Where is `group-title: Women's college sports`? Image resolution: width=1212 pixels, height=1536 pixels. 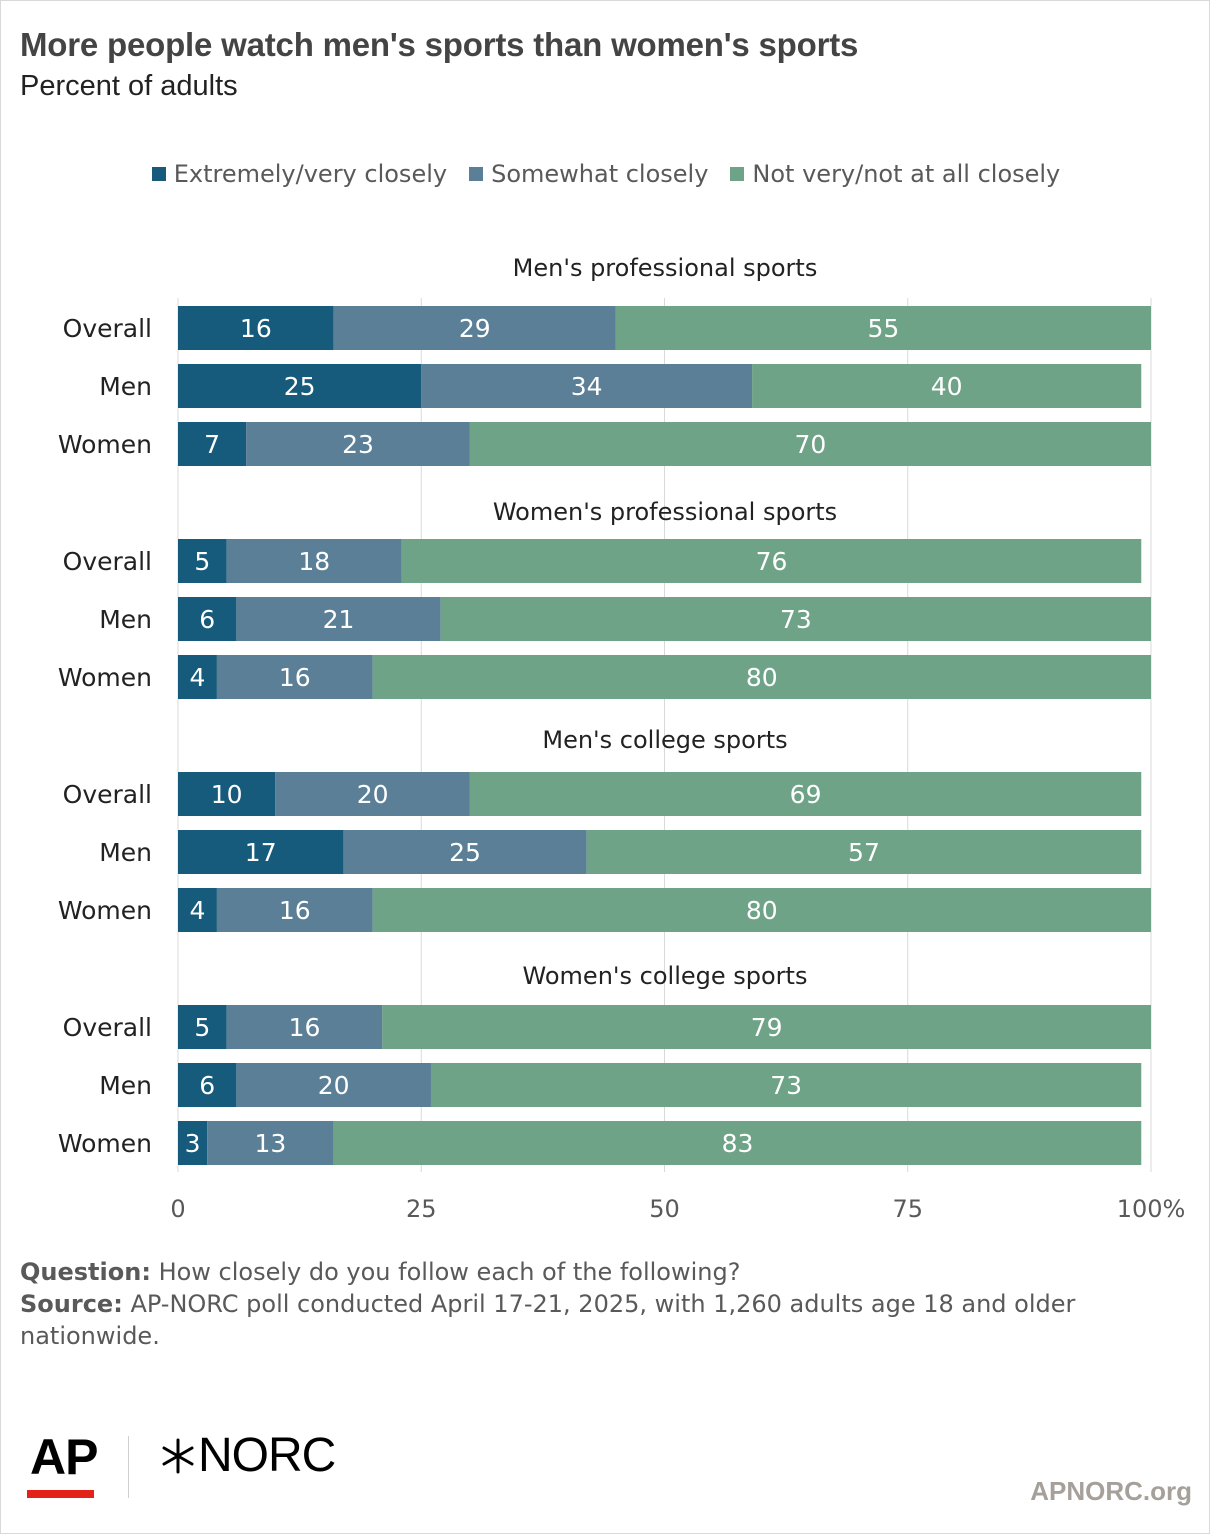
group-title: Women's college sports is located at coordinates (665, 976).